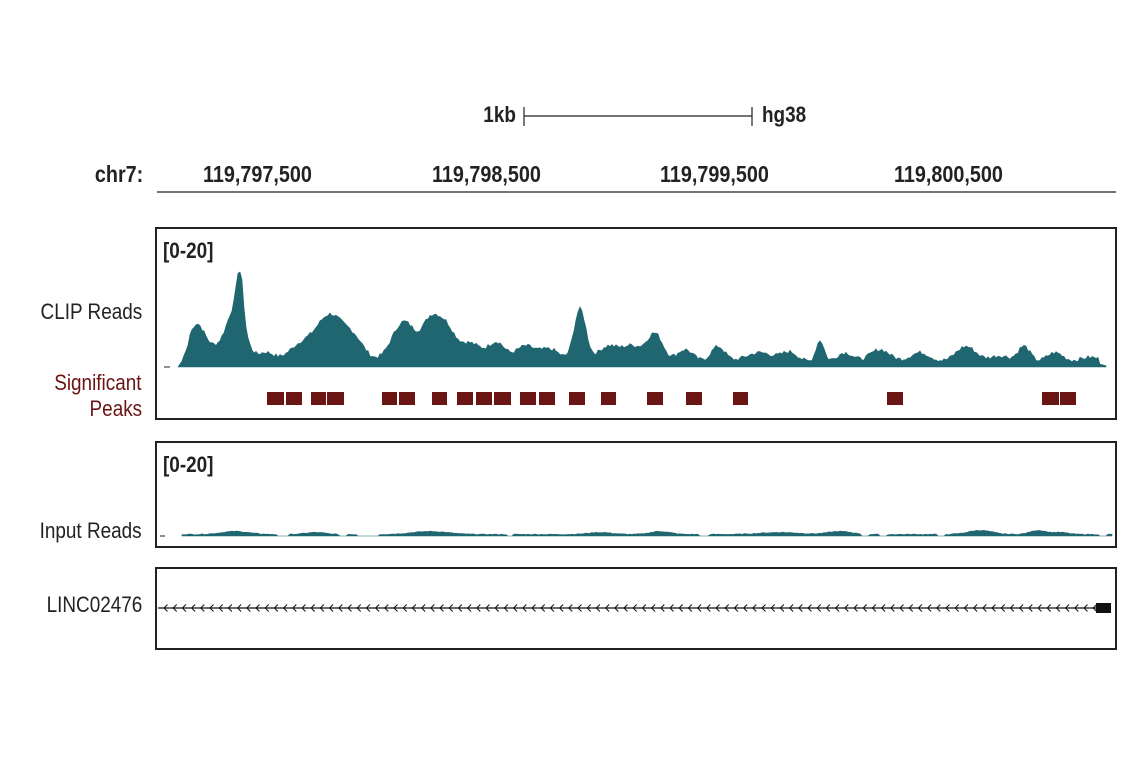 Image resolution: width=1141 pixels, height=768 pixels. I want to click on chromosome-label: chr7:, so click(118, 174).